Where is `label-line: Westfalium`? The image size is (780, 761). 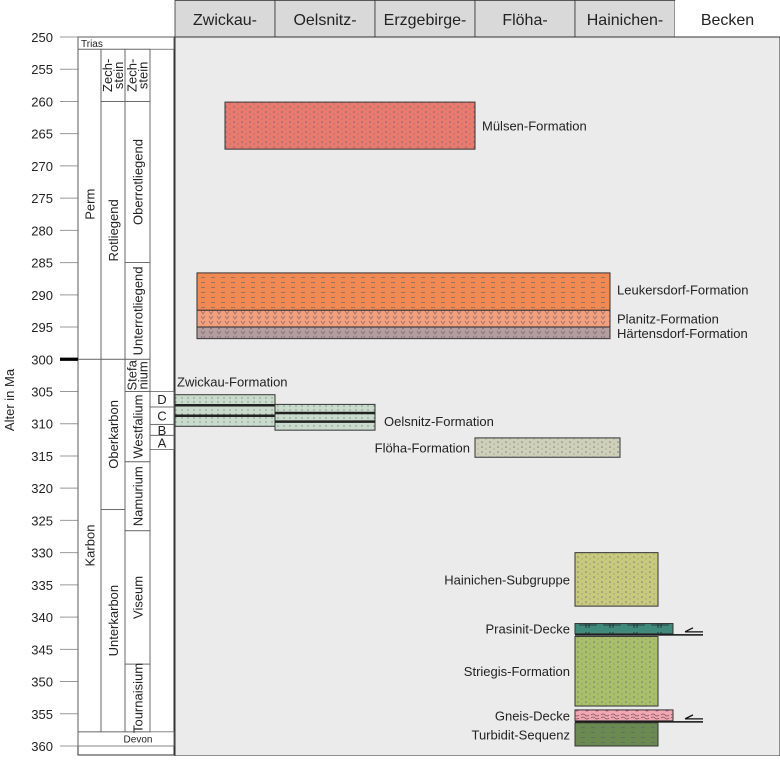 label-line: Westfalium is located at coordinates (138, 427).